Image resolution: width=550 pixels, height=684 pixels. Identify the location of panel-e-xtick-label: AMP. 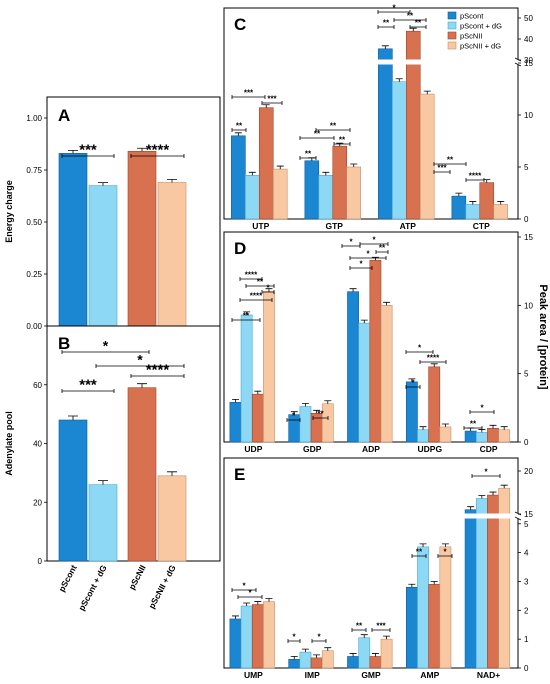
(429, 675).